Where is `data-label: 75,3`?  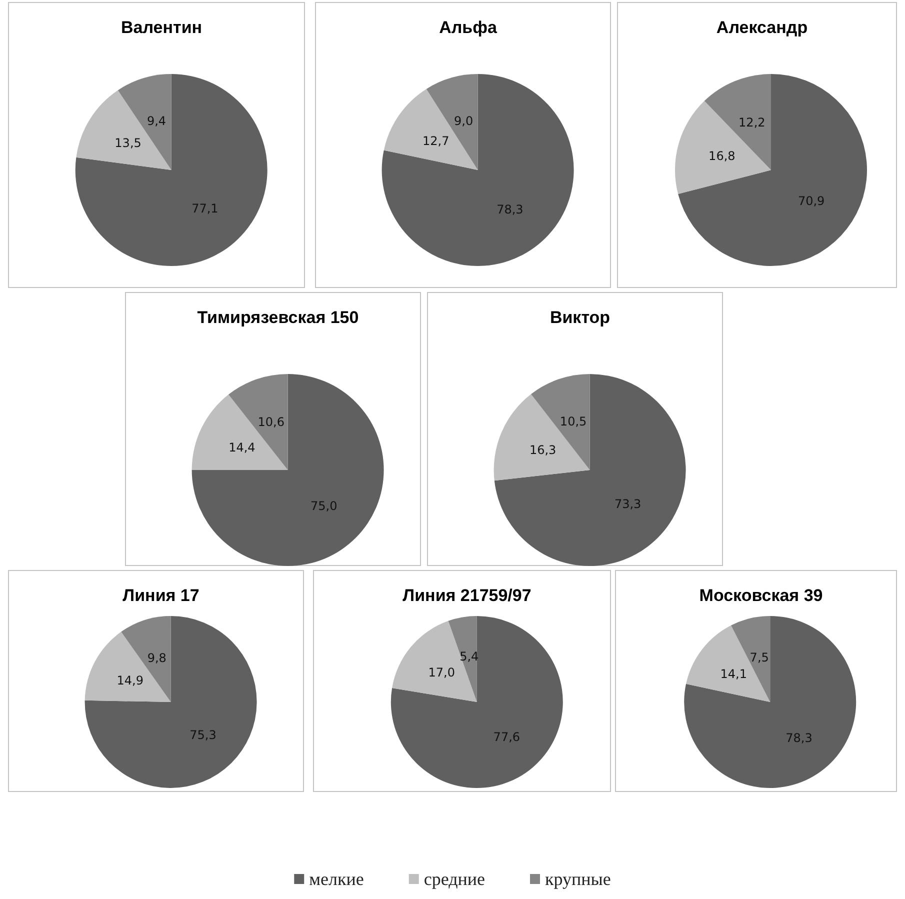
data-label: 75,3 is located at coordinates (203, 735).